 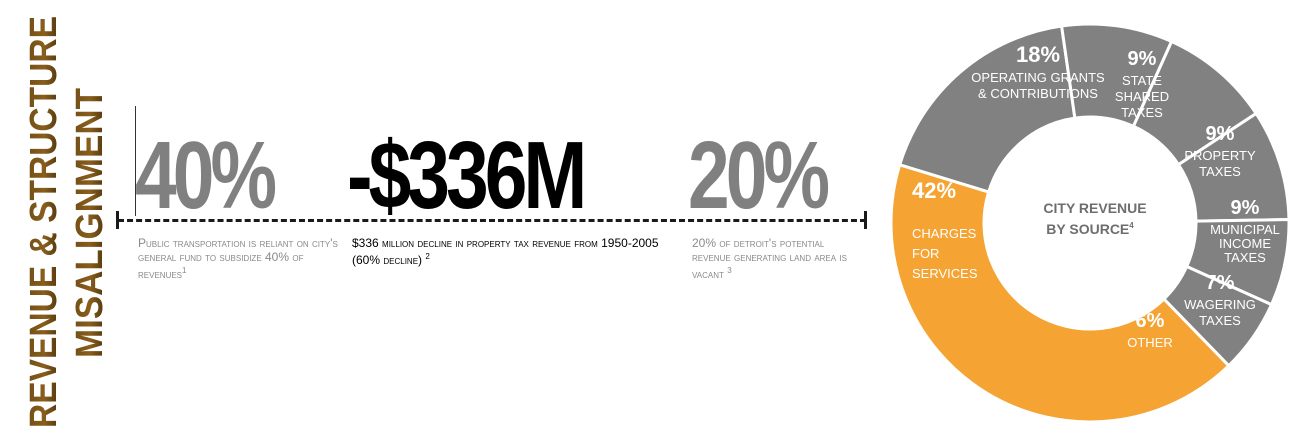 I want to click on stat-desc-property-years: 1950-2005 (60%, so click(x=505, y=251).